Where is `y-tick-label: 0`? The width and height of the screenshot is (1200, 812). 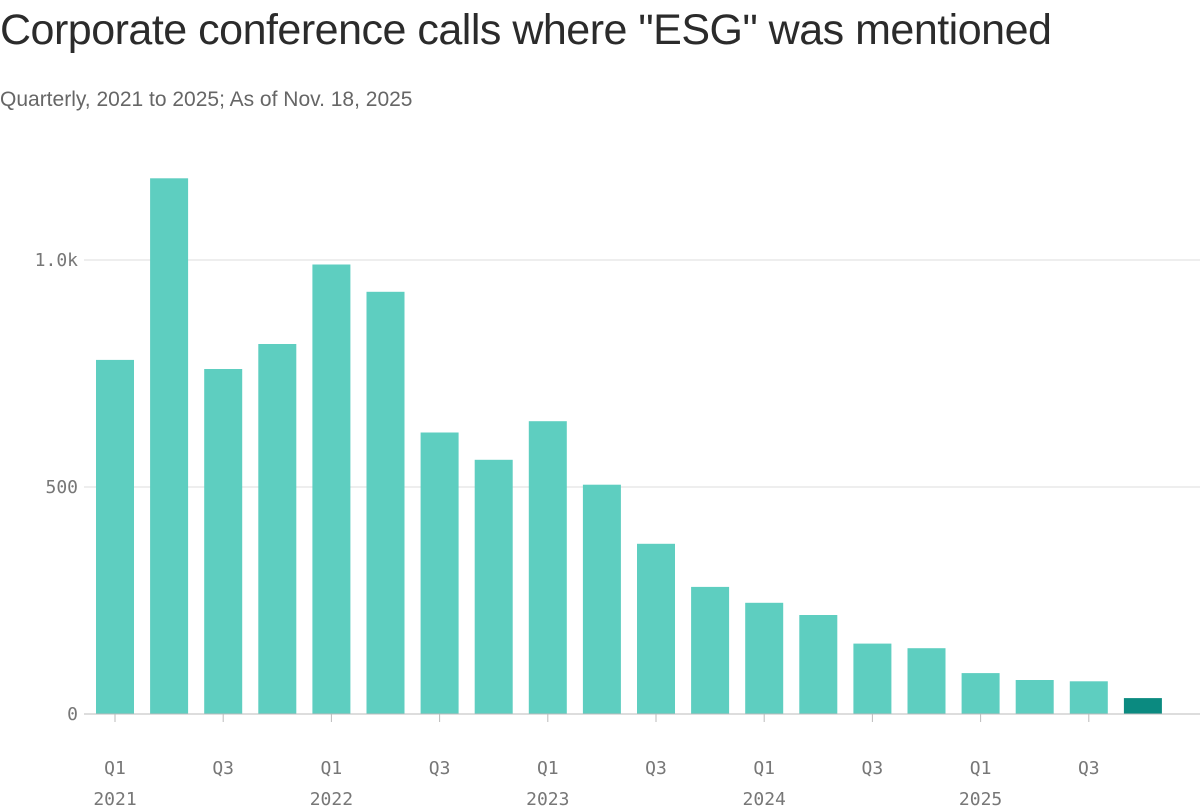 y-tick-label: 0 is located at coordinates (72, 714).